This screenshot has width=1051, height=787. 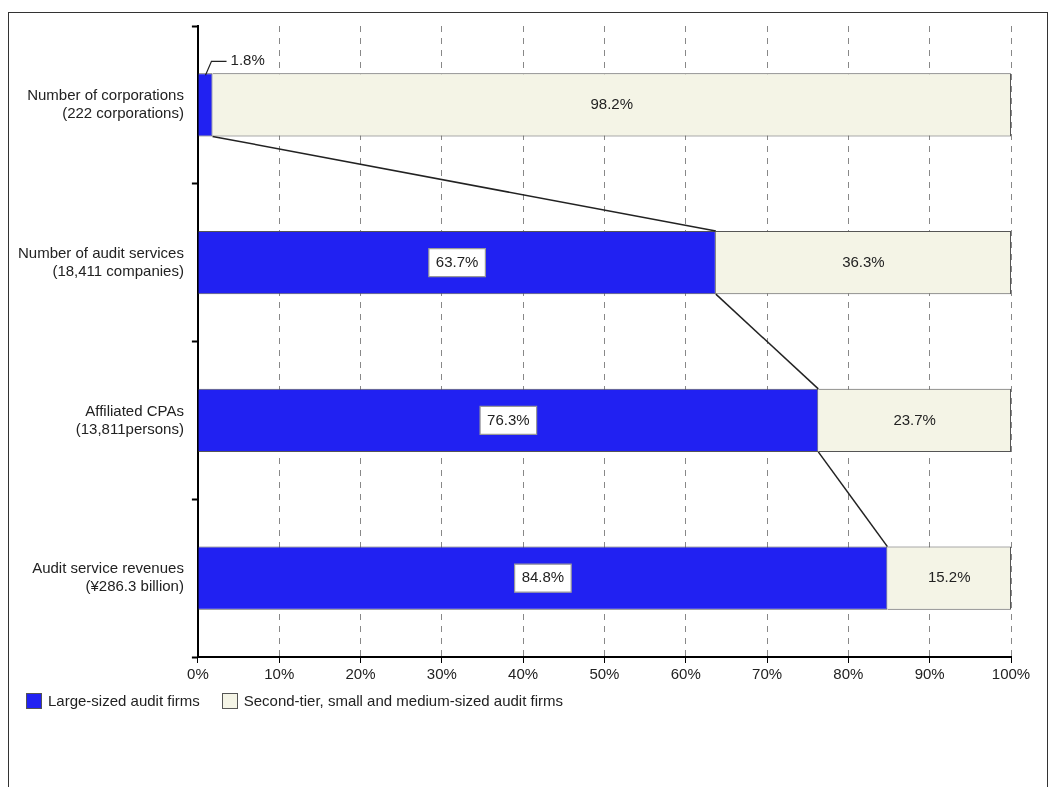 What do you see at coordinates (863, 261) in the screenshot?
I see `data-label: 36.3%` at bounding box center [863, 261].